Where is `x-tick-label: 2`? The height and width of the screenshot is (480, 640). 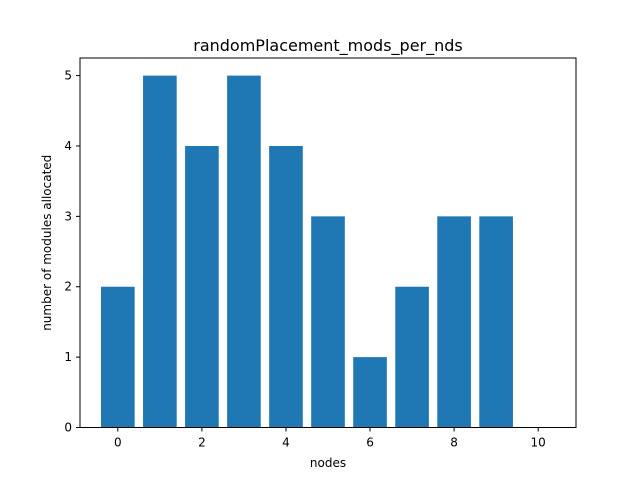
x-tick-label: 2 is located at coordinates (202, 443).